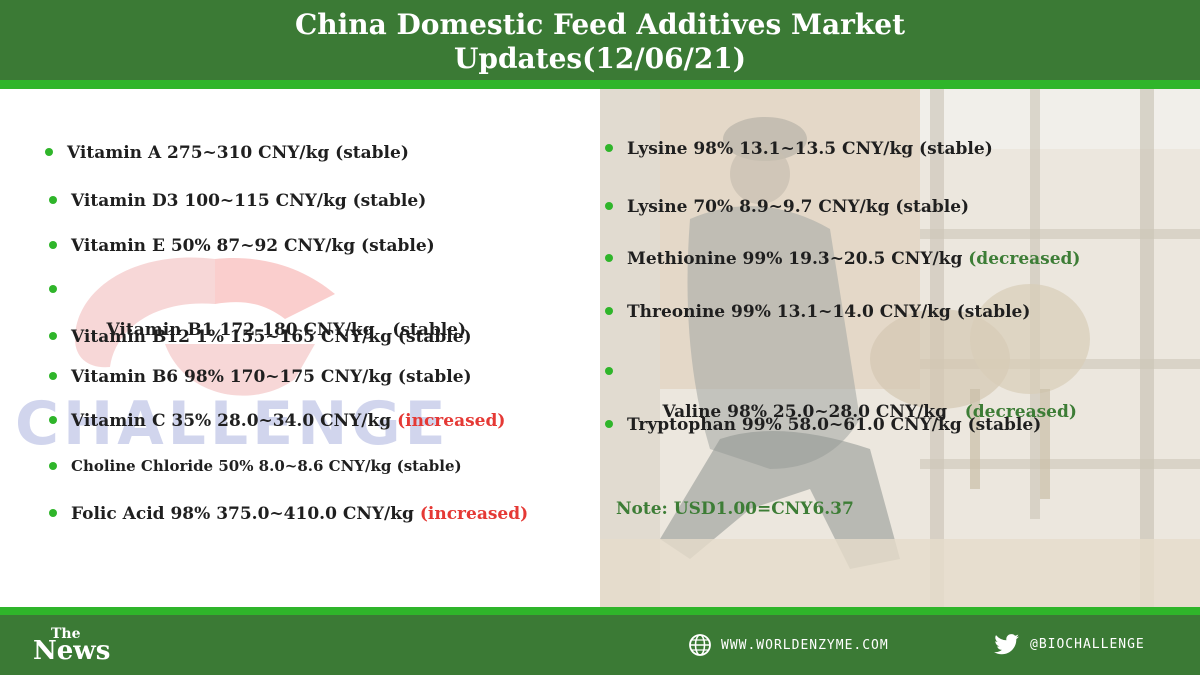 Image resolution: width=1200 pixels, height=675 pixels. Describe the element at coordinates (257, 320) in the screenshot. I see `list-item: Vitamin B1 172-180 CNY/kg (stable)` at that location.